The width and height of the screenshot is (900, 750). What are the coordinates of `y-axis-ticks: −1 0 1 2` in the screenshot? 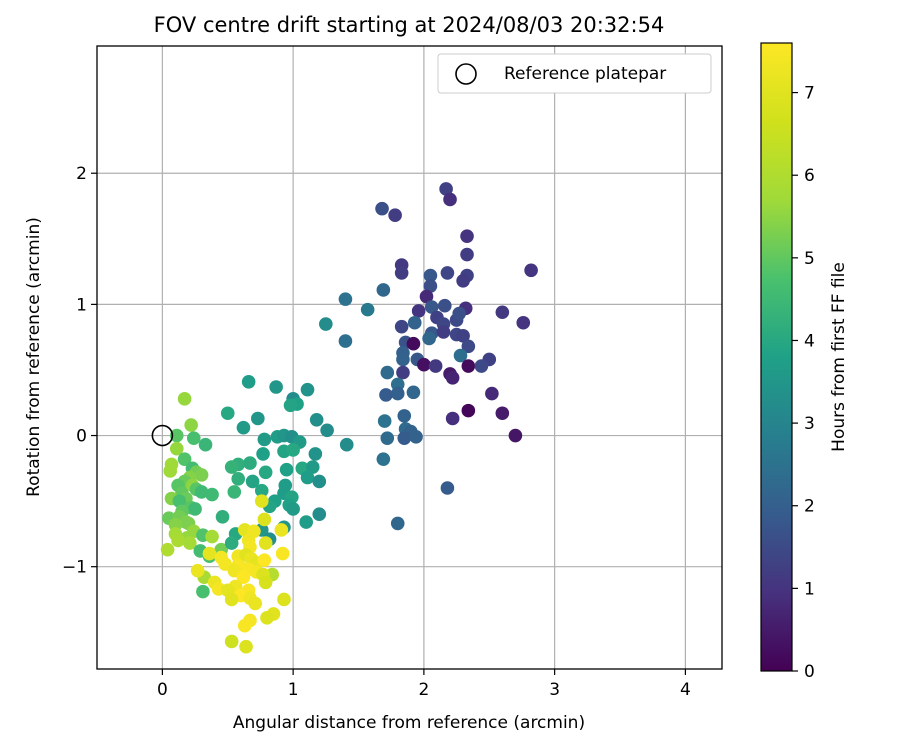 It's located at (79, 371).